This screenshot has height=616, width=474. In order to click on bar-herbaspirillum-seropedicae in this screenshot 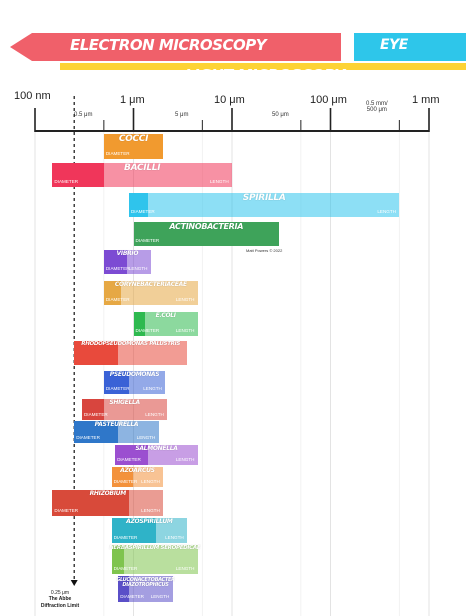, I will do `click(154, 559)`.